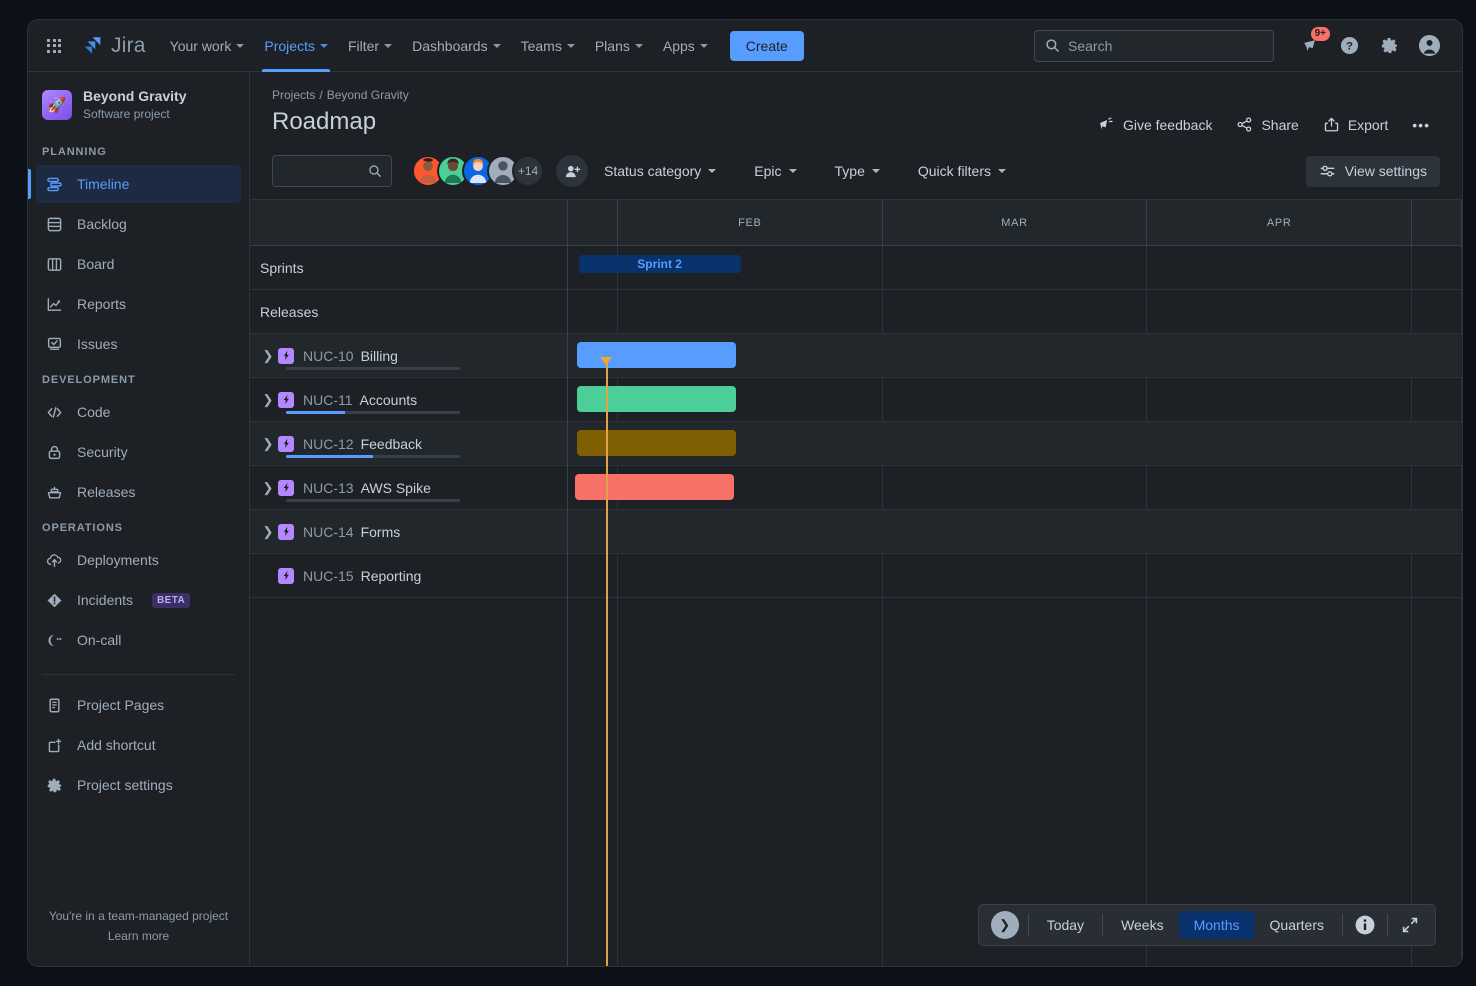 The height and width of the screenshot is (986, 1476). What do you see at coordinates (138, 492) in the screenshot?
I see `sidebar-item-releases: Releases` at bounding box center [138, 492].